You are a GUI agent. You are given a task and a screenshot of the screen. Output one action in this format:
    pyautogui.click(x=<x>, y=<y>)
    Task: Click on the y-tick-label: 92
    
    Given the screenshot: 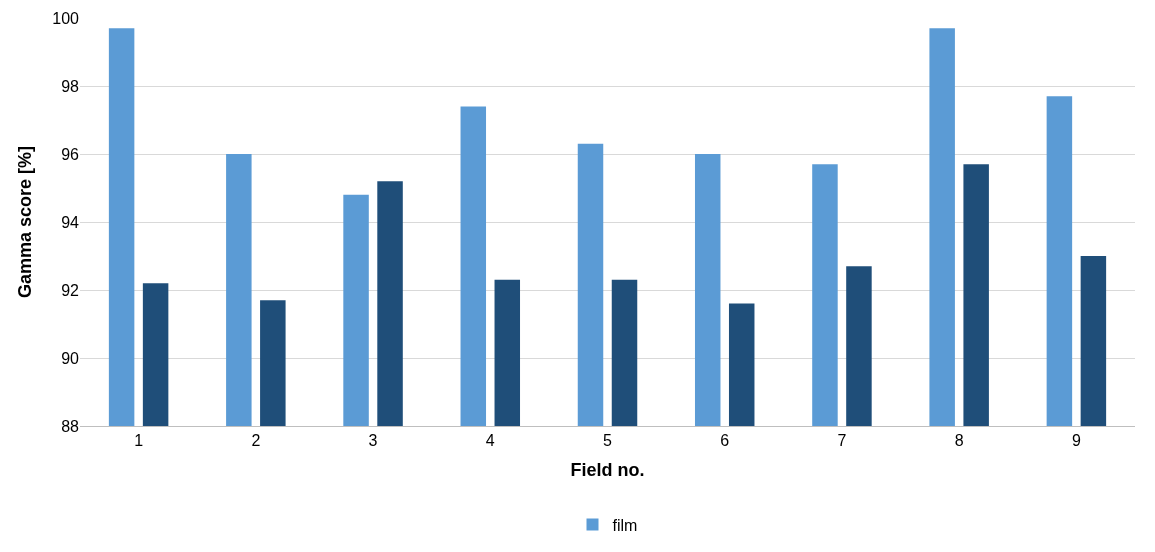 What is the action you would take?
    pyautogui.click(x=70, y=290)
    